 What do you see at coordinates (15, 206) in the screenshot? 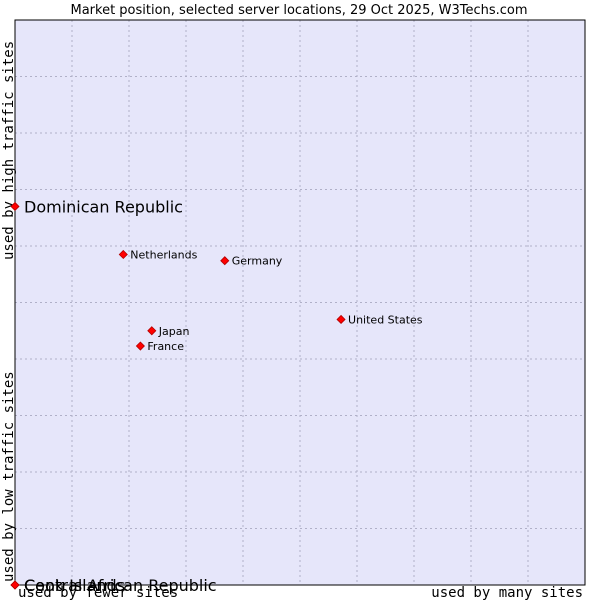
I see `point-marker-dominican-republic` at bounding box center [15, 206].